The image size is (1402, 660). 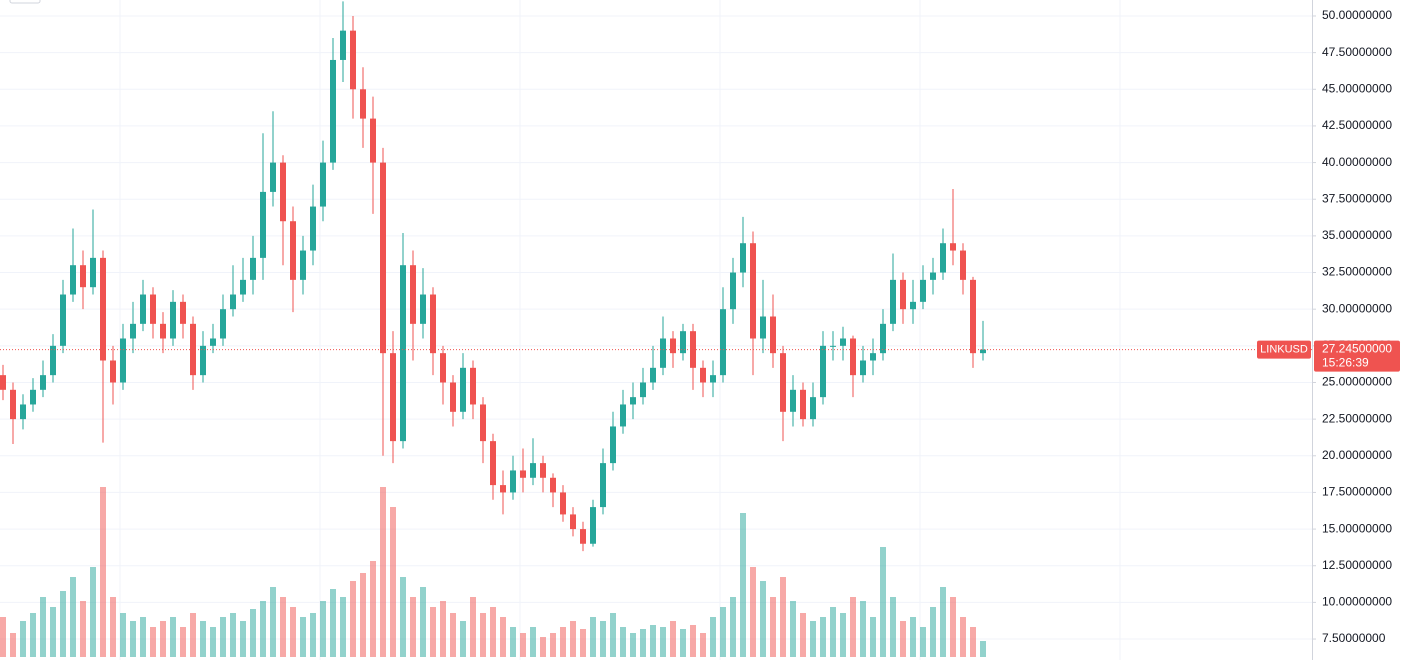 I want to click on y-tick-label: 42.50000000, so click(x=1357, y=125).